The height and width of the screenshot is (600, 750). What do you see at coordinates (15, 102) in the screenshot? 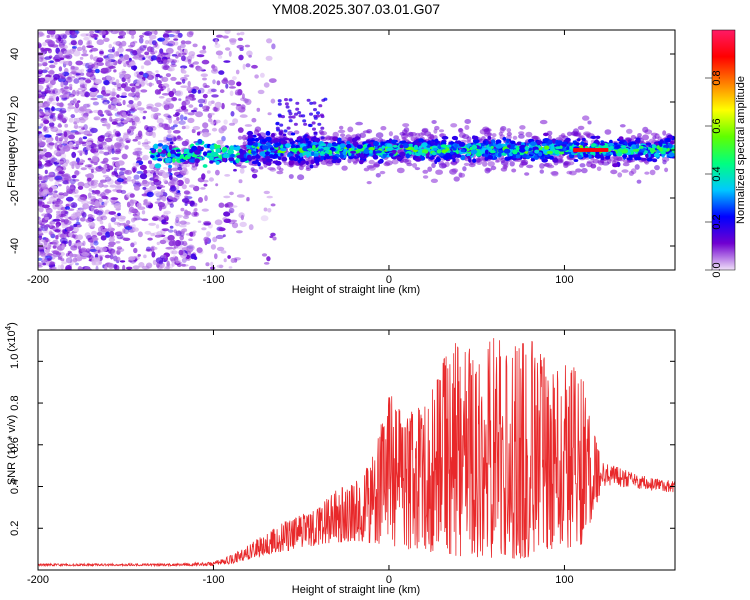
I see `y-tick-label: 20` at bounding box center [15, 102].